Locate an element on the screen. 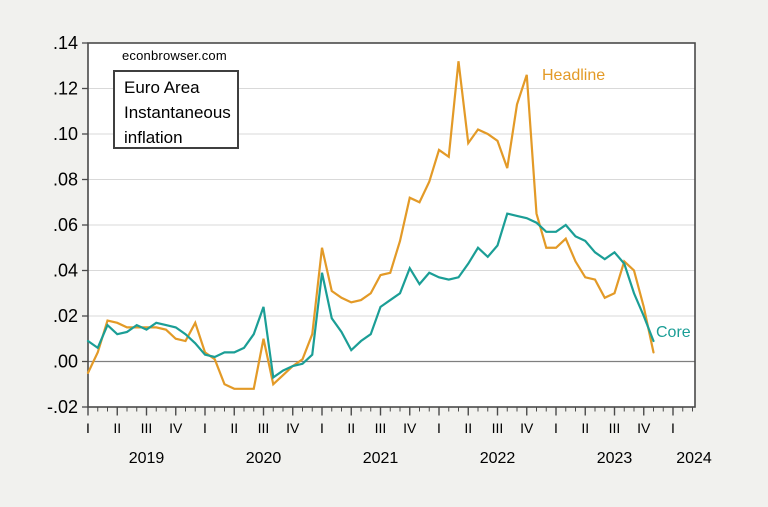 The width and height of the screenshot is (768, 507). y-tick-label: .14 is located at coordinates (65, 43).